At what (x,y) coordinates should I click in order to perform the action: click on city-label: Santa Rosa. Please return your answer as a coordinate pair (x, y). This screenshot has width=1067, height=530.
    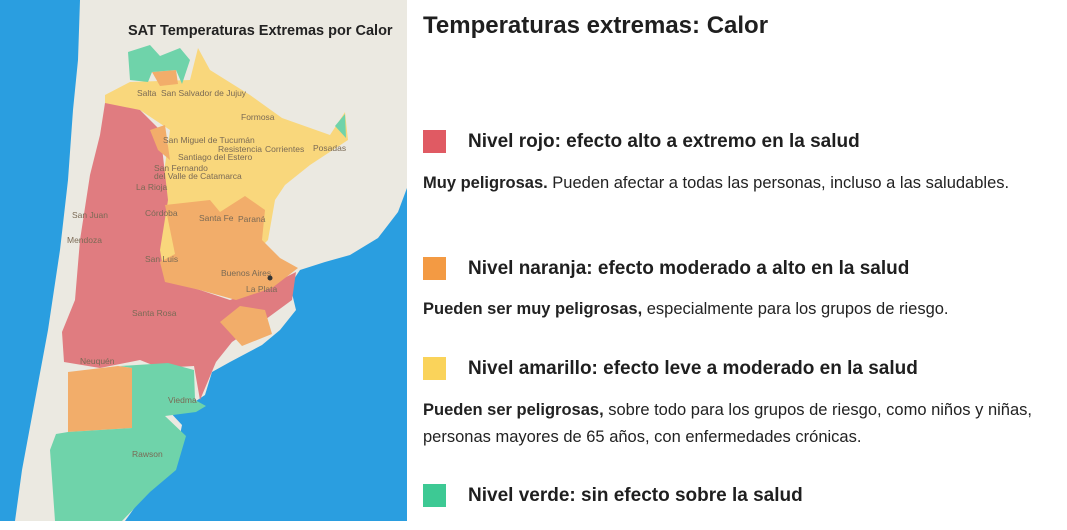
    Looking at the image, I should click on (154, 313).